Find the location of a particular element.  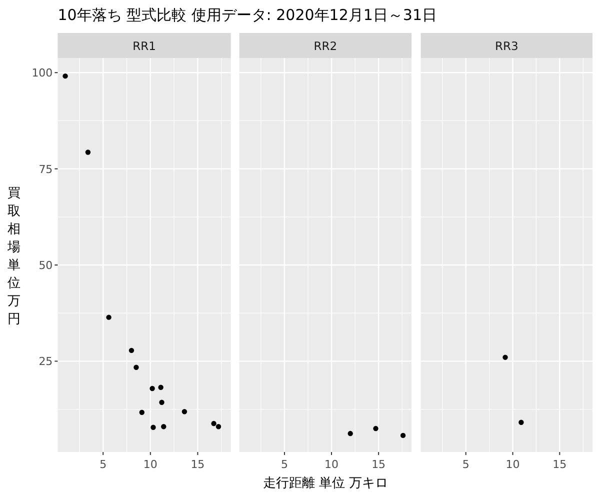

y-tick-label: 50 is located at coordinates (45, 265).